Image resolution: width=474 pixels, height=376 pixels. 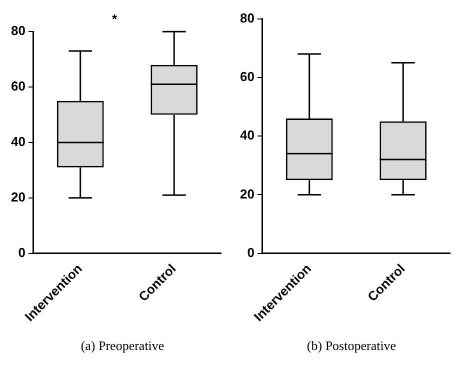 What do you see at coordinates (352, 346) in the screenshot?
I see `text: (b) Postoperative` at bounding box center [352, 346].